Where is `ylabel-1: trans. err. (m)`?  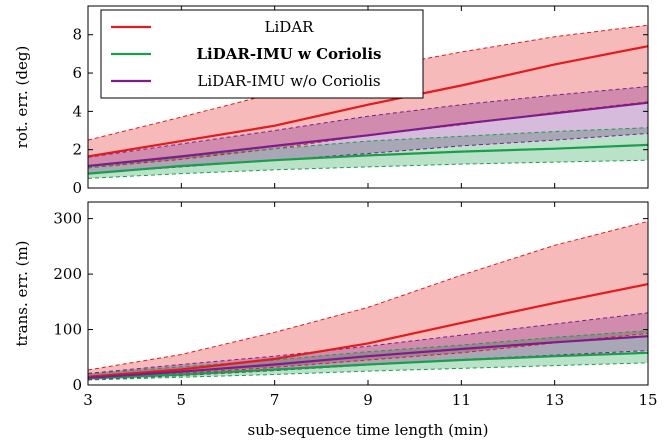 ylabel-1: trans. err. (m) is located at coordinates (22, 293).